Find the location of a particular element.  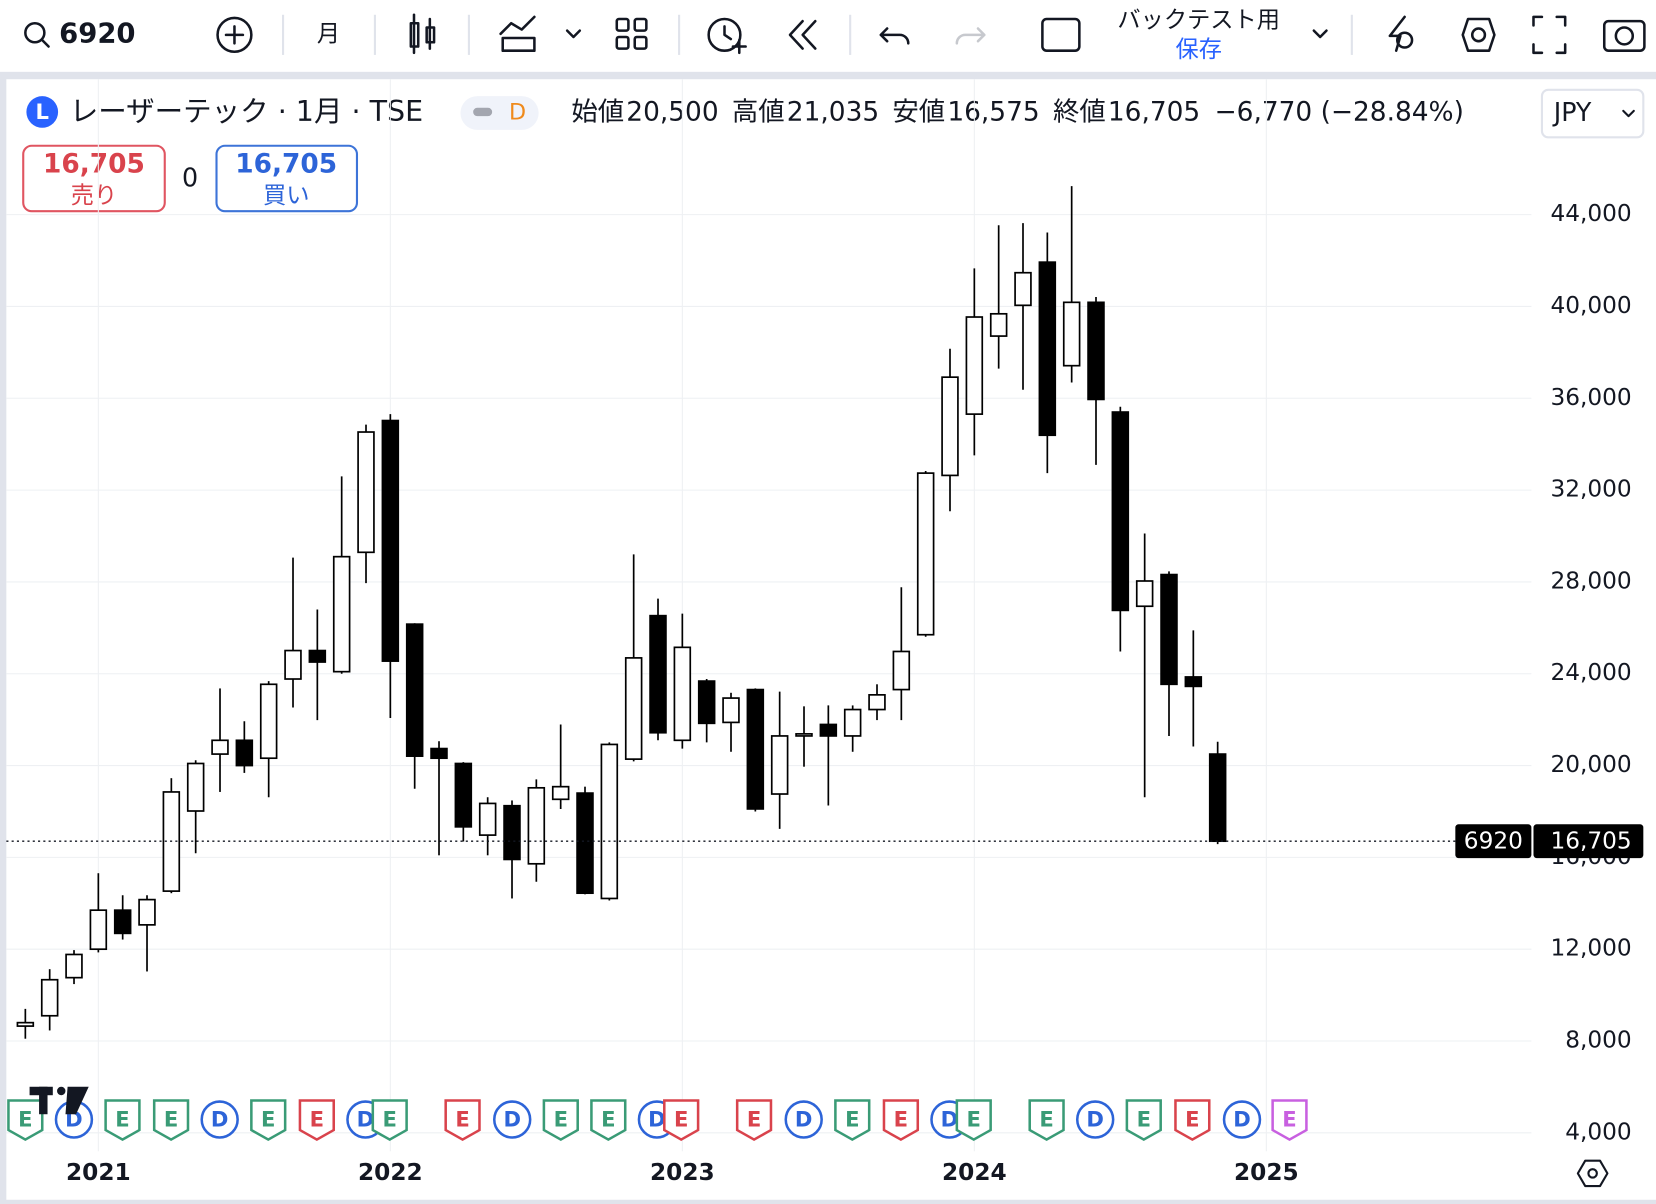

backtest-label: バックテスト用 is located at coordinates (1198, 20).